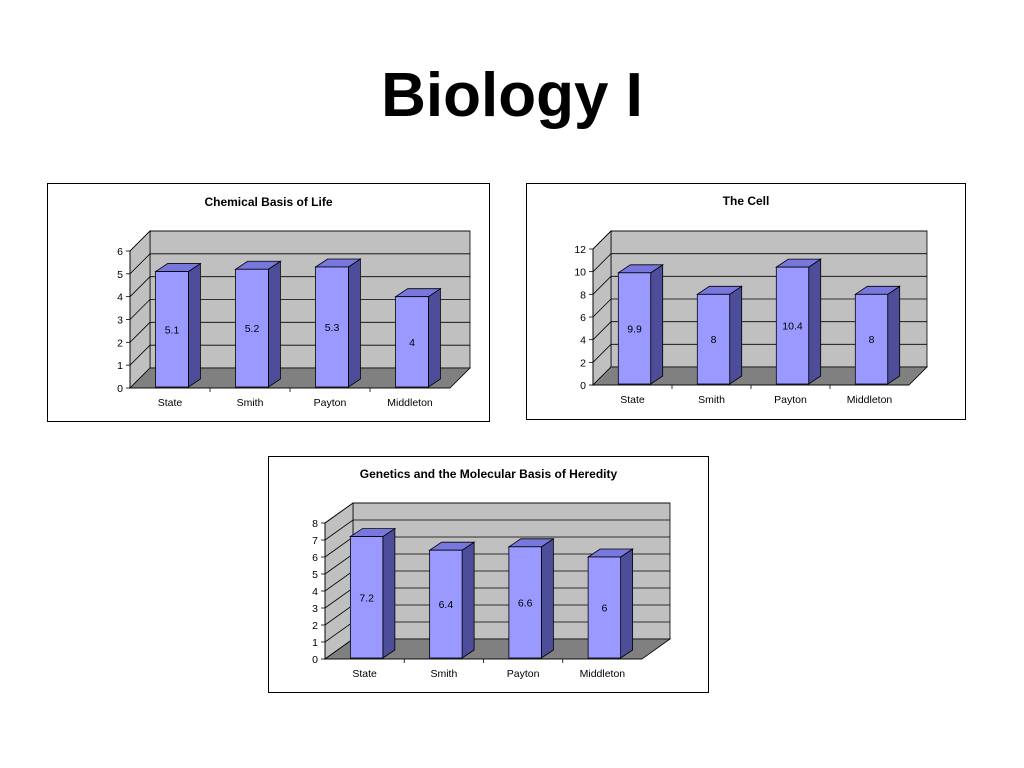 This screenshot has width=1024, height=768. Describe the element at coordinates (746, 201) in the screenshot. I see `chart-title: The Cell` at that location.